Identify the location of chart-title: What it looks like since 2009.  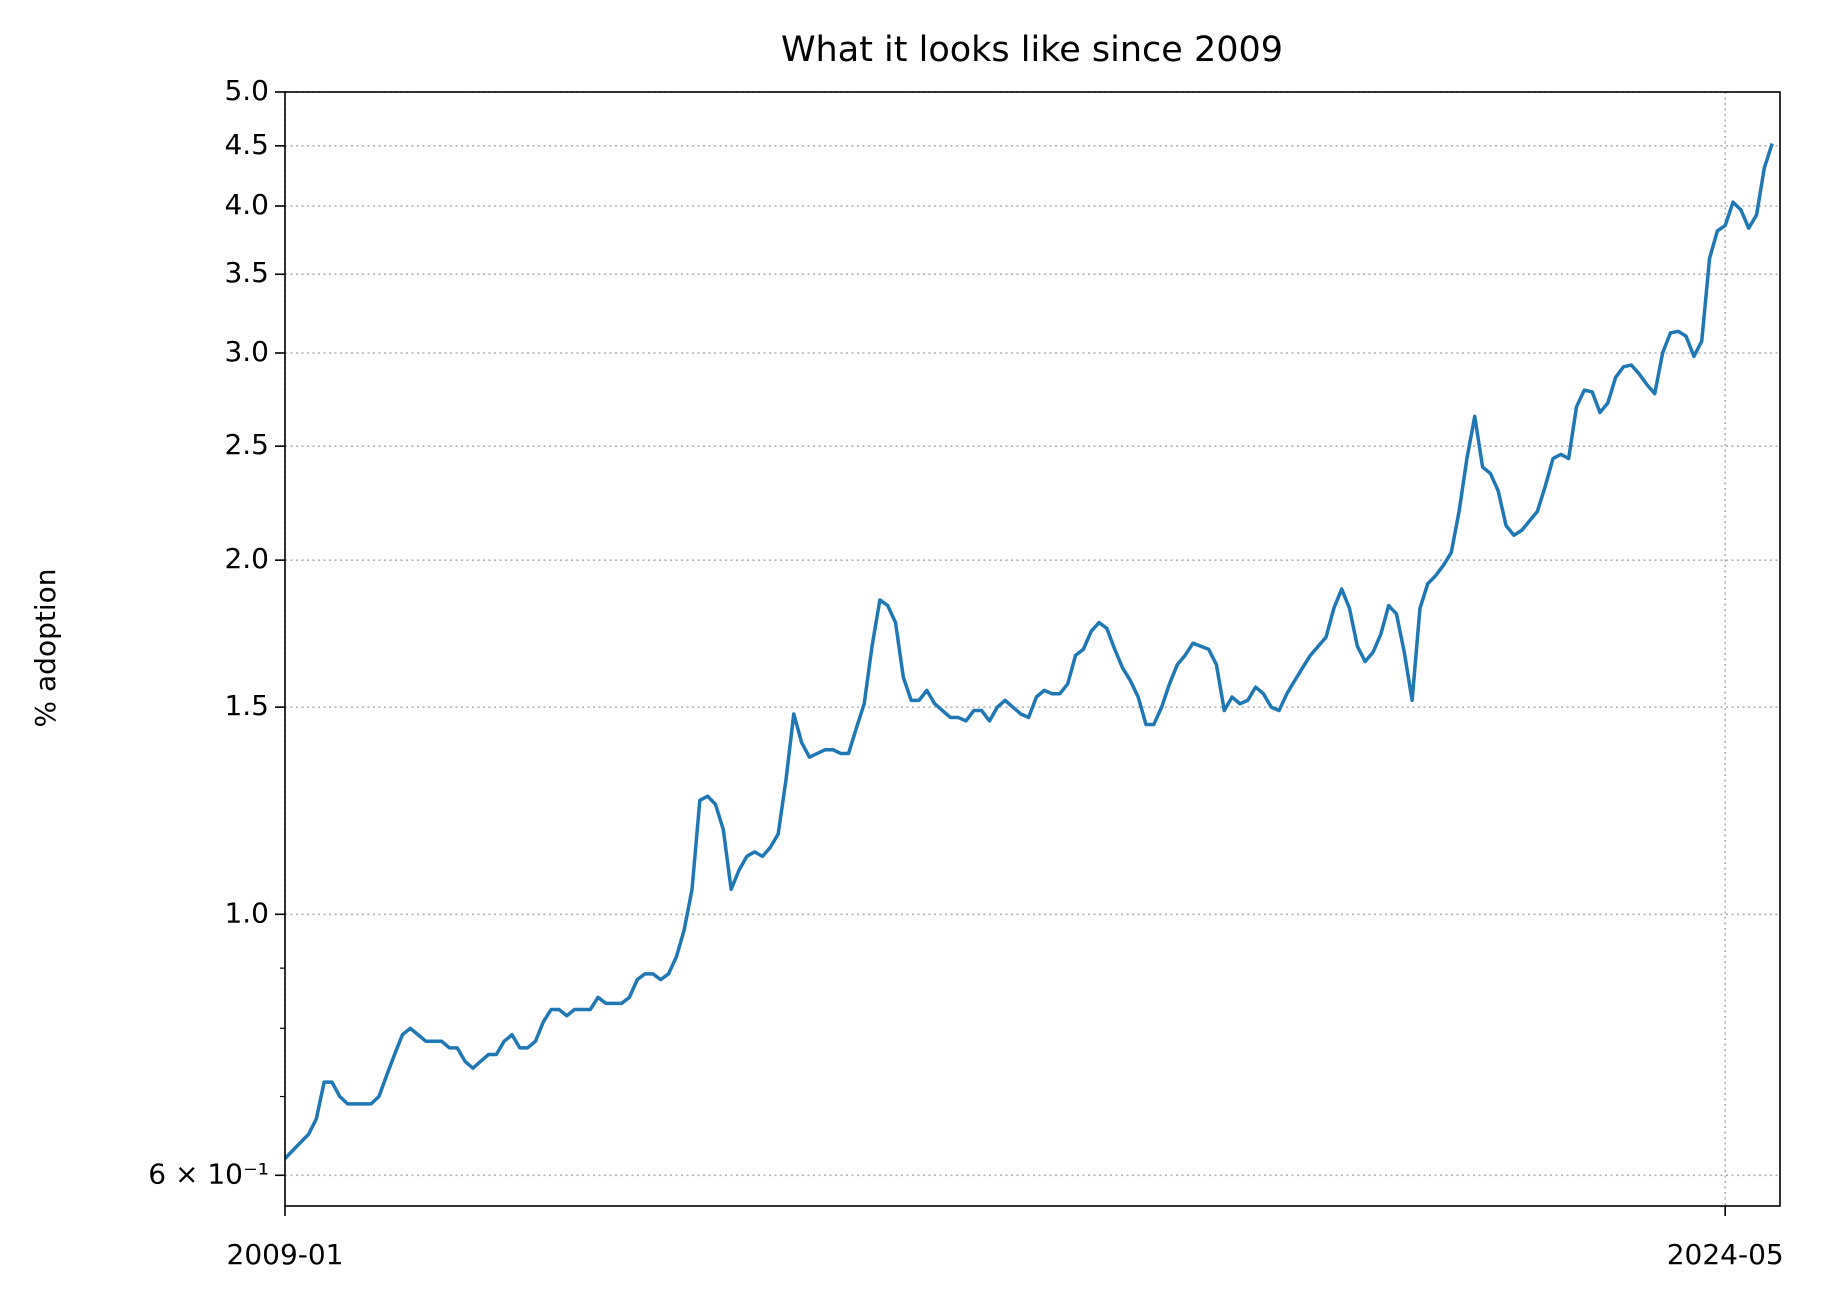
(1032, 50).